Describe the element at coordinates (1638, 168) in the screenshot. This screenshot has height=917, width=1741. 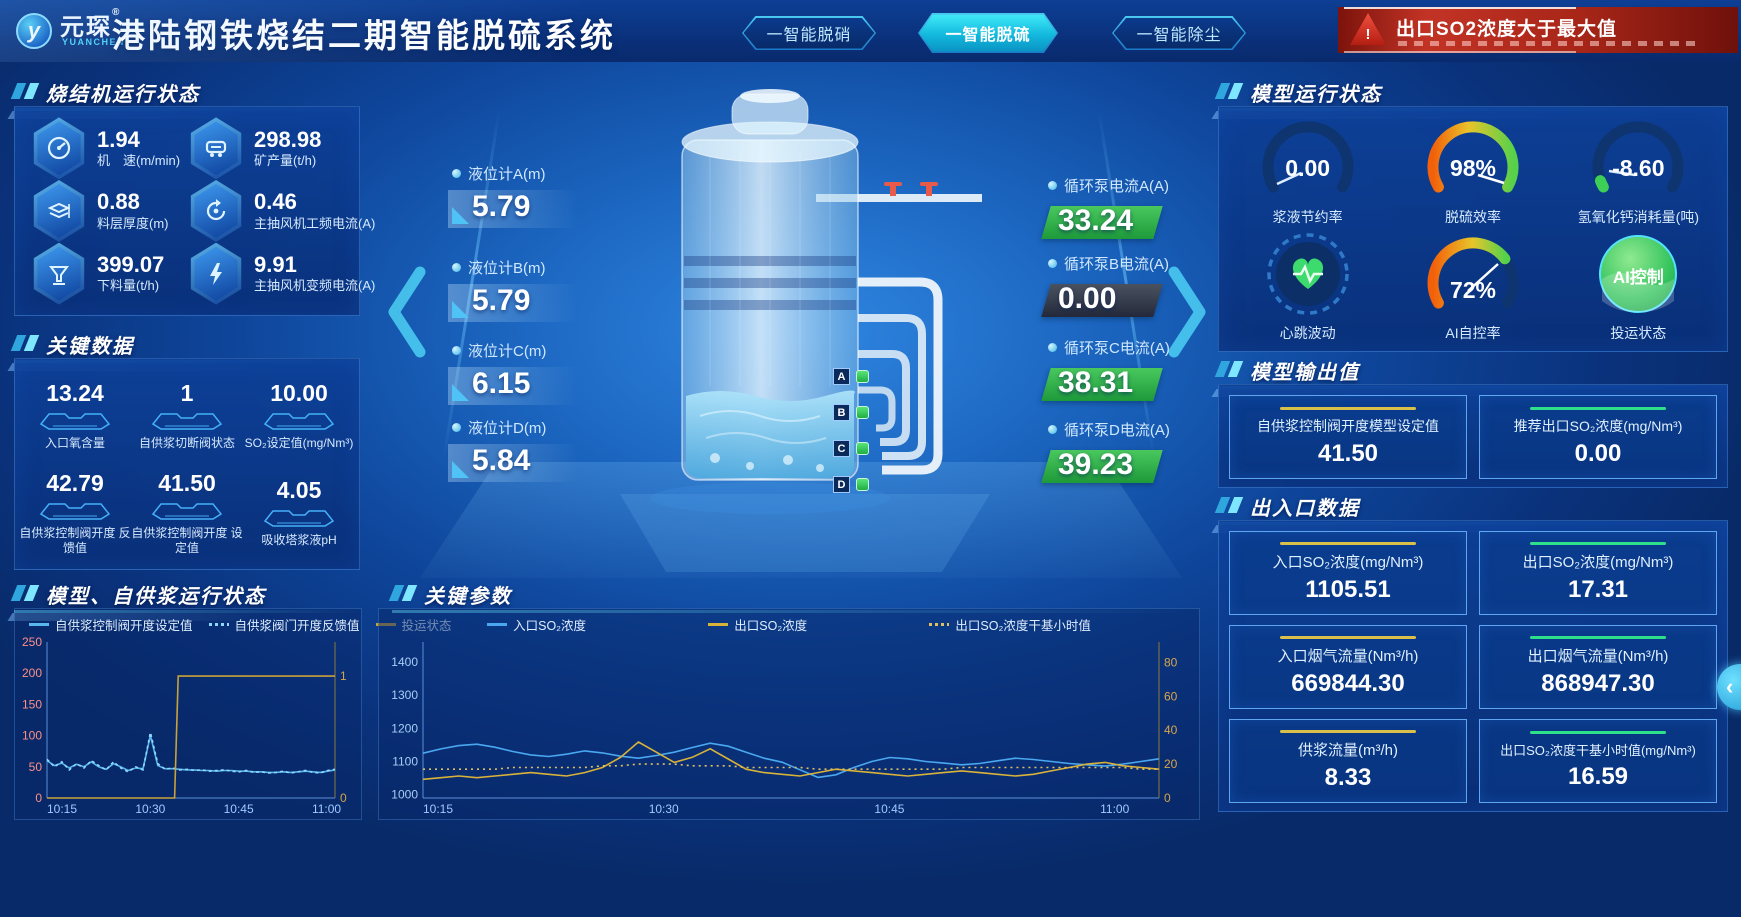
I see `gauge-value: -8.60` at that location.